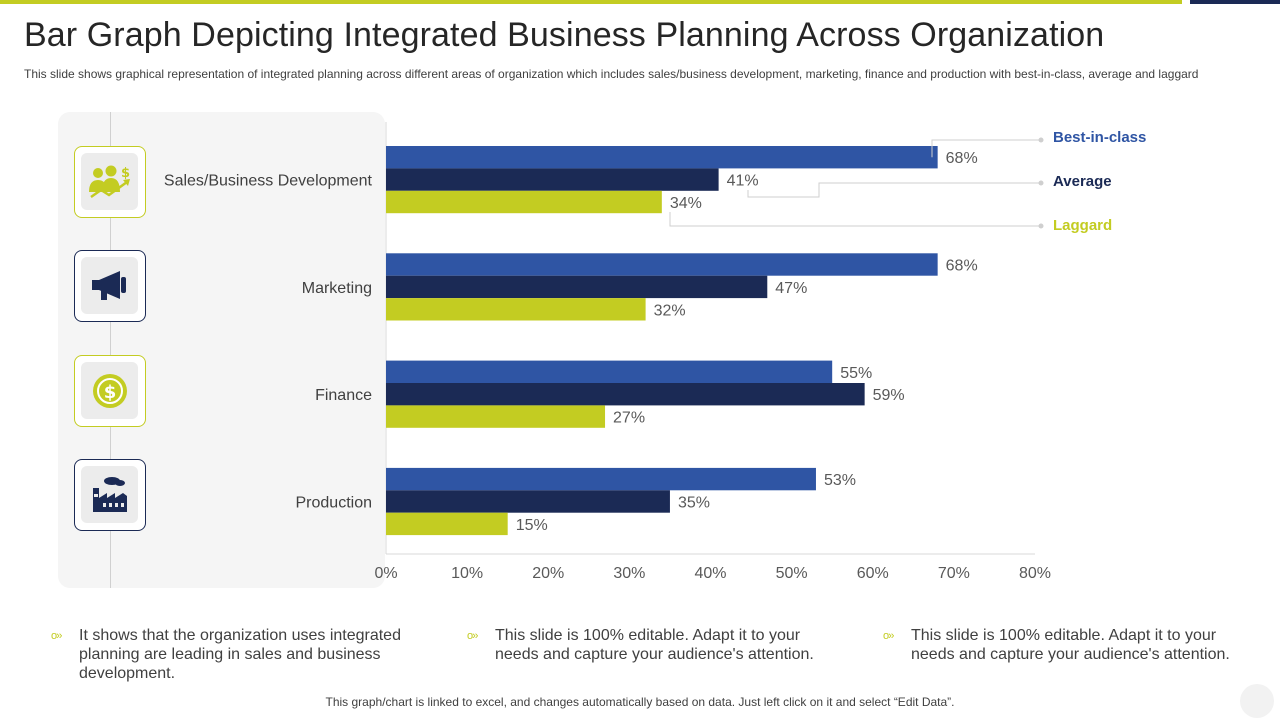 The height and width of the screenshot is (720, 1280). I want to click on x-tick-label: 80%, so click(1035, 573).